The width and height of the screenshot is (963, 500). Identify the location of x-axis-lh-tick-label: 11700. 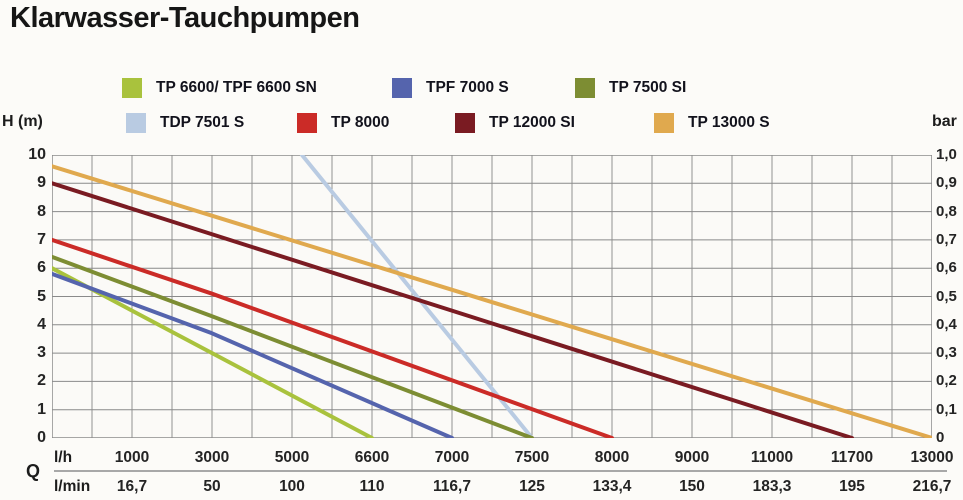
(852, 457).